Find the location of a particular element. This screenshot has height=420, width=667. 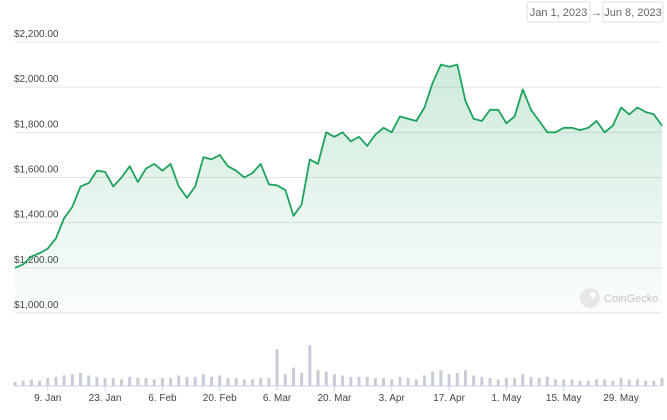

x-tick-label: 20. Mar is located at coordinates (334, 398).